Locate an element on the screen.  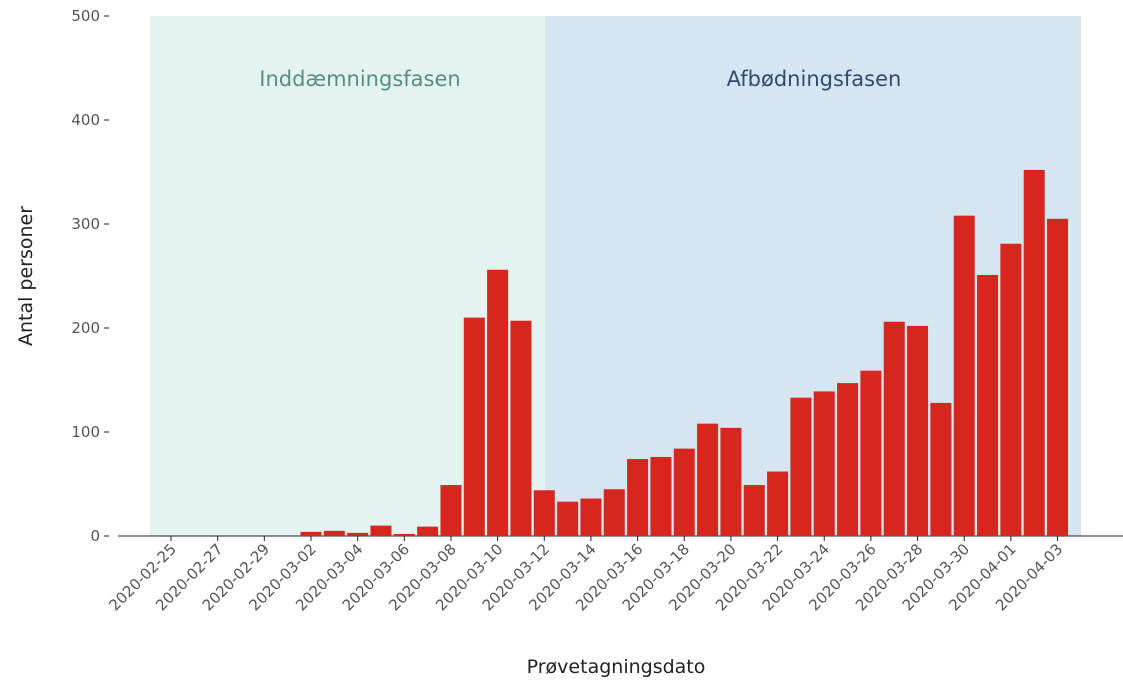
y-tick-label: 300 is located at coordinates (85, 224).